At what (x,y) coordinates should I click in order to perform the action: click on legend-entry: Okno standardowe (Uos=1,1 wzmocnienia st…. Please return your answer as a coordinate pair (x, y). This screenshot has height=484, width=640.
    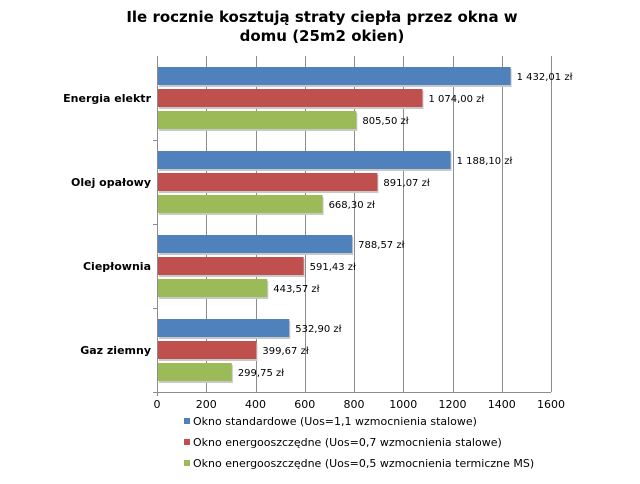
    Looking at the image, I should click on (335, 421).